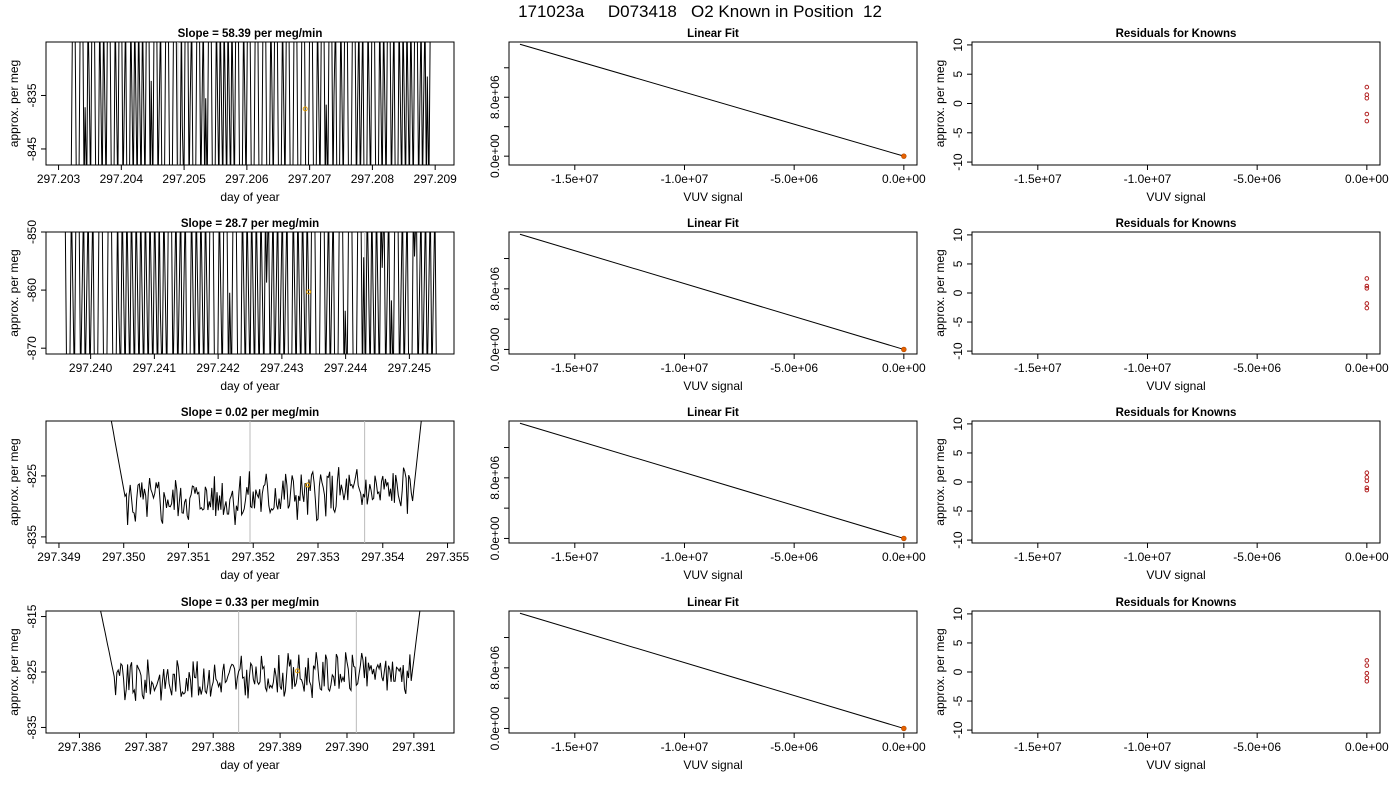 The height and width of the screenshot is (800, 1400). Describe the element at coordinates (958, 700) in the screenshot. I see `y-tick-label: -5` at that location.